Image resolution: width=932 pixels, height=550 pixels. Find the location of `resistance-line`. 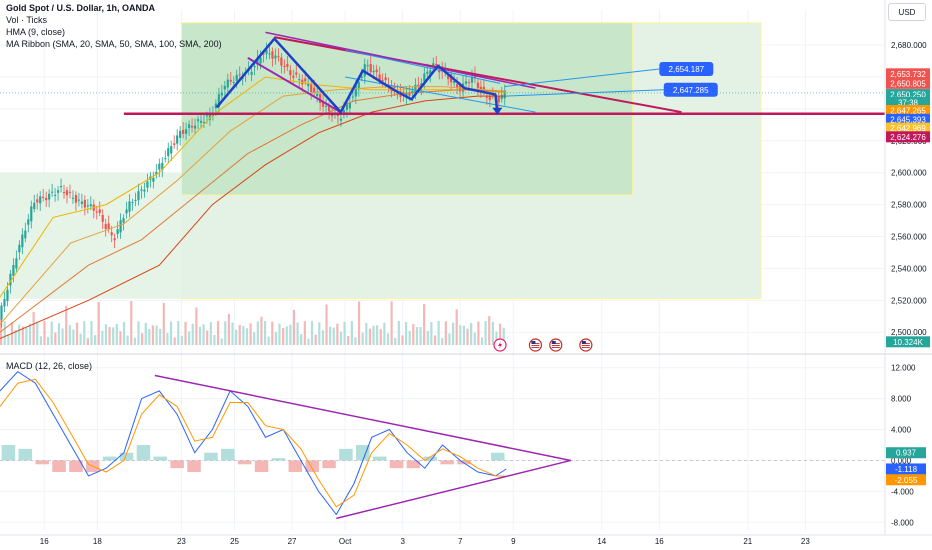

resistance-line is located at coordinates (478, 75).